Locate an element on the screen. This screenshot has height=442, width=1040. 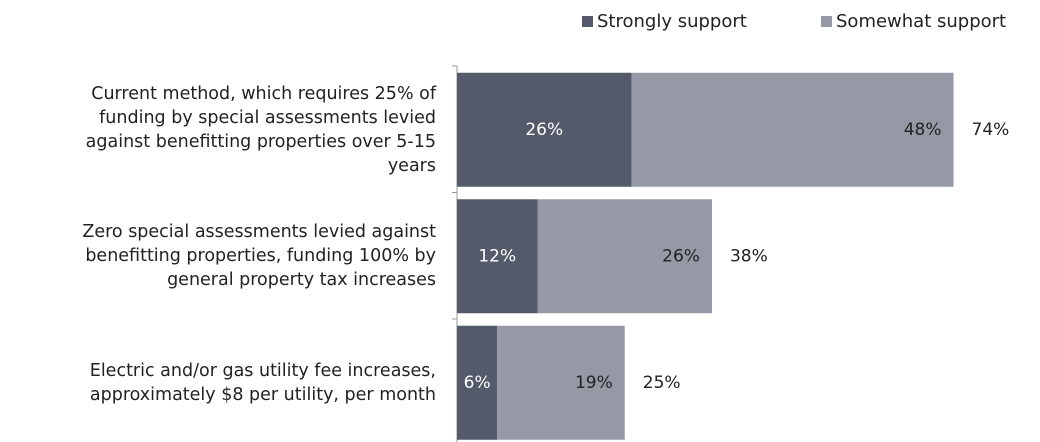
legend-label: Strongly support is located at coordinates (672, 21).